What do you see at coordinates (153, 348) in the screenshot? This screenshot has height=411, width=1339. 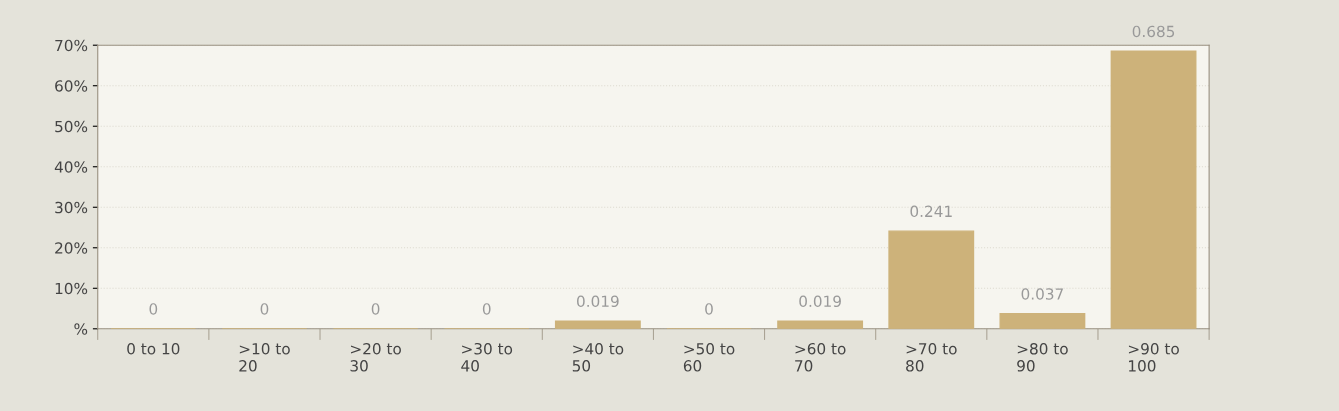 I see `x-tick-label: 0 to 10` at bounding box center [153, 348].